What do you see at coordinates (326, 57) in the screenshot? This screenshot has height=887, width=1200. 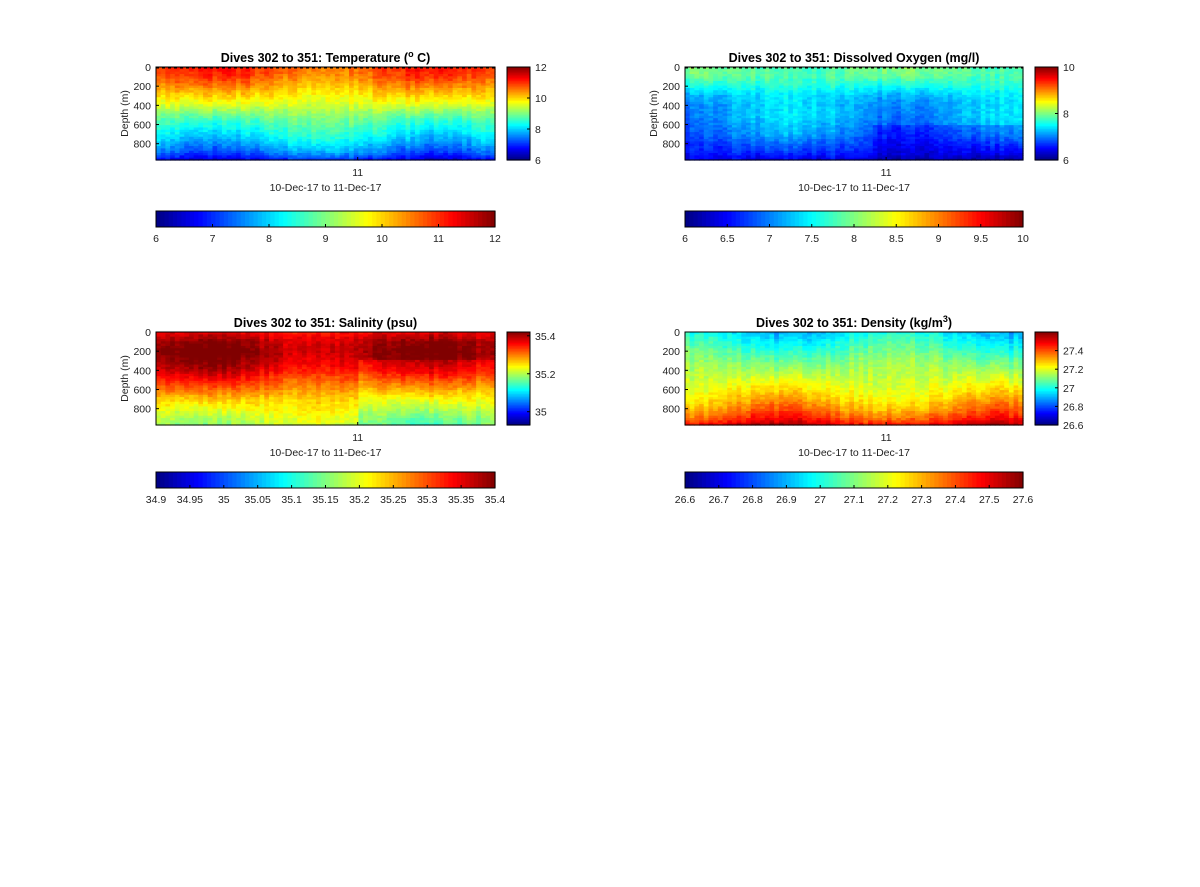 I see `chart-title: Dives 302 to 351: Temperature (o C)` at bounding box center [326, 57].